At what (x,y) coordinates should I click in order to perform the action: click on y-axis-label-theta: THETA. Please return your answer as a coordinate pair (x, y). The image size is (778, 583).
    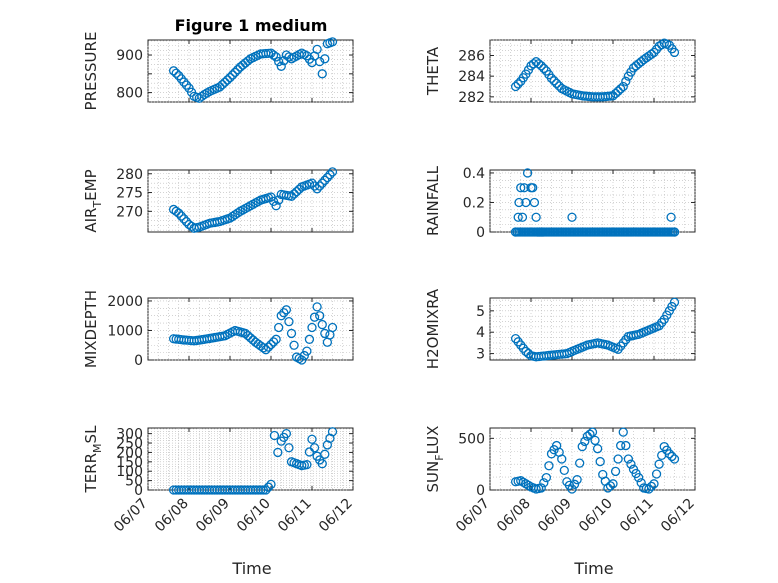
    Looking at the image, I should click on (433, 71).